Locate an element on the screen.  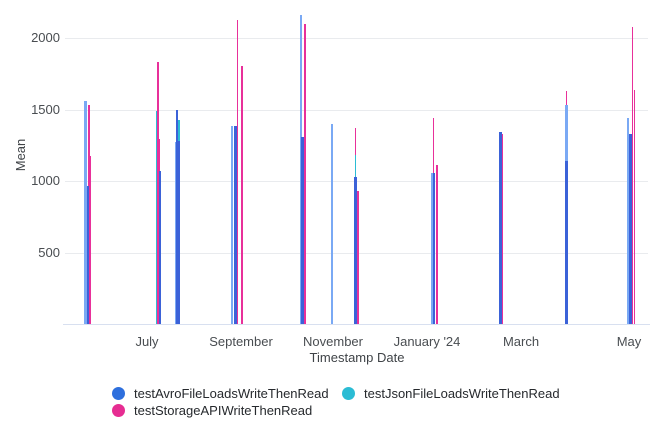
legend-swatch-json is located at coordinates (348, 393).